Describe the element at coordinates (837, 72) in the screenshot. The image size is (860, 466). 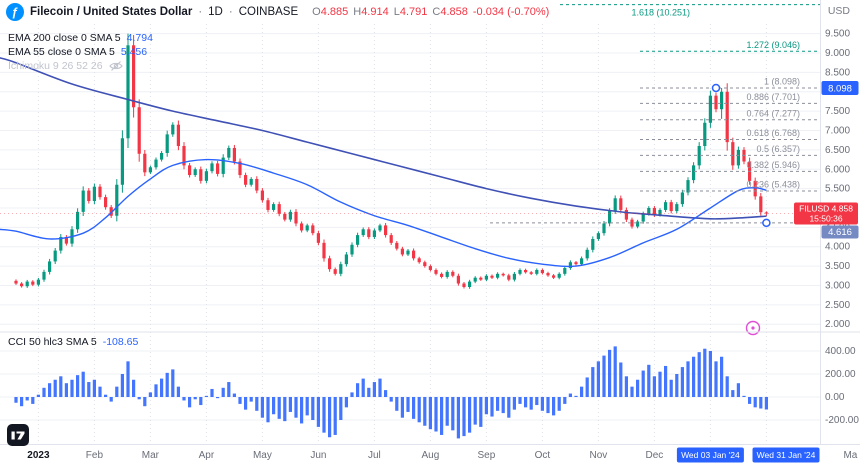
I see `svg-text: 8.500` at that location.